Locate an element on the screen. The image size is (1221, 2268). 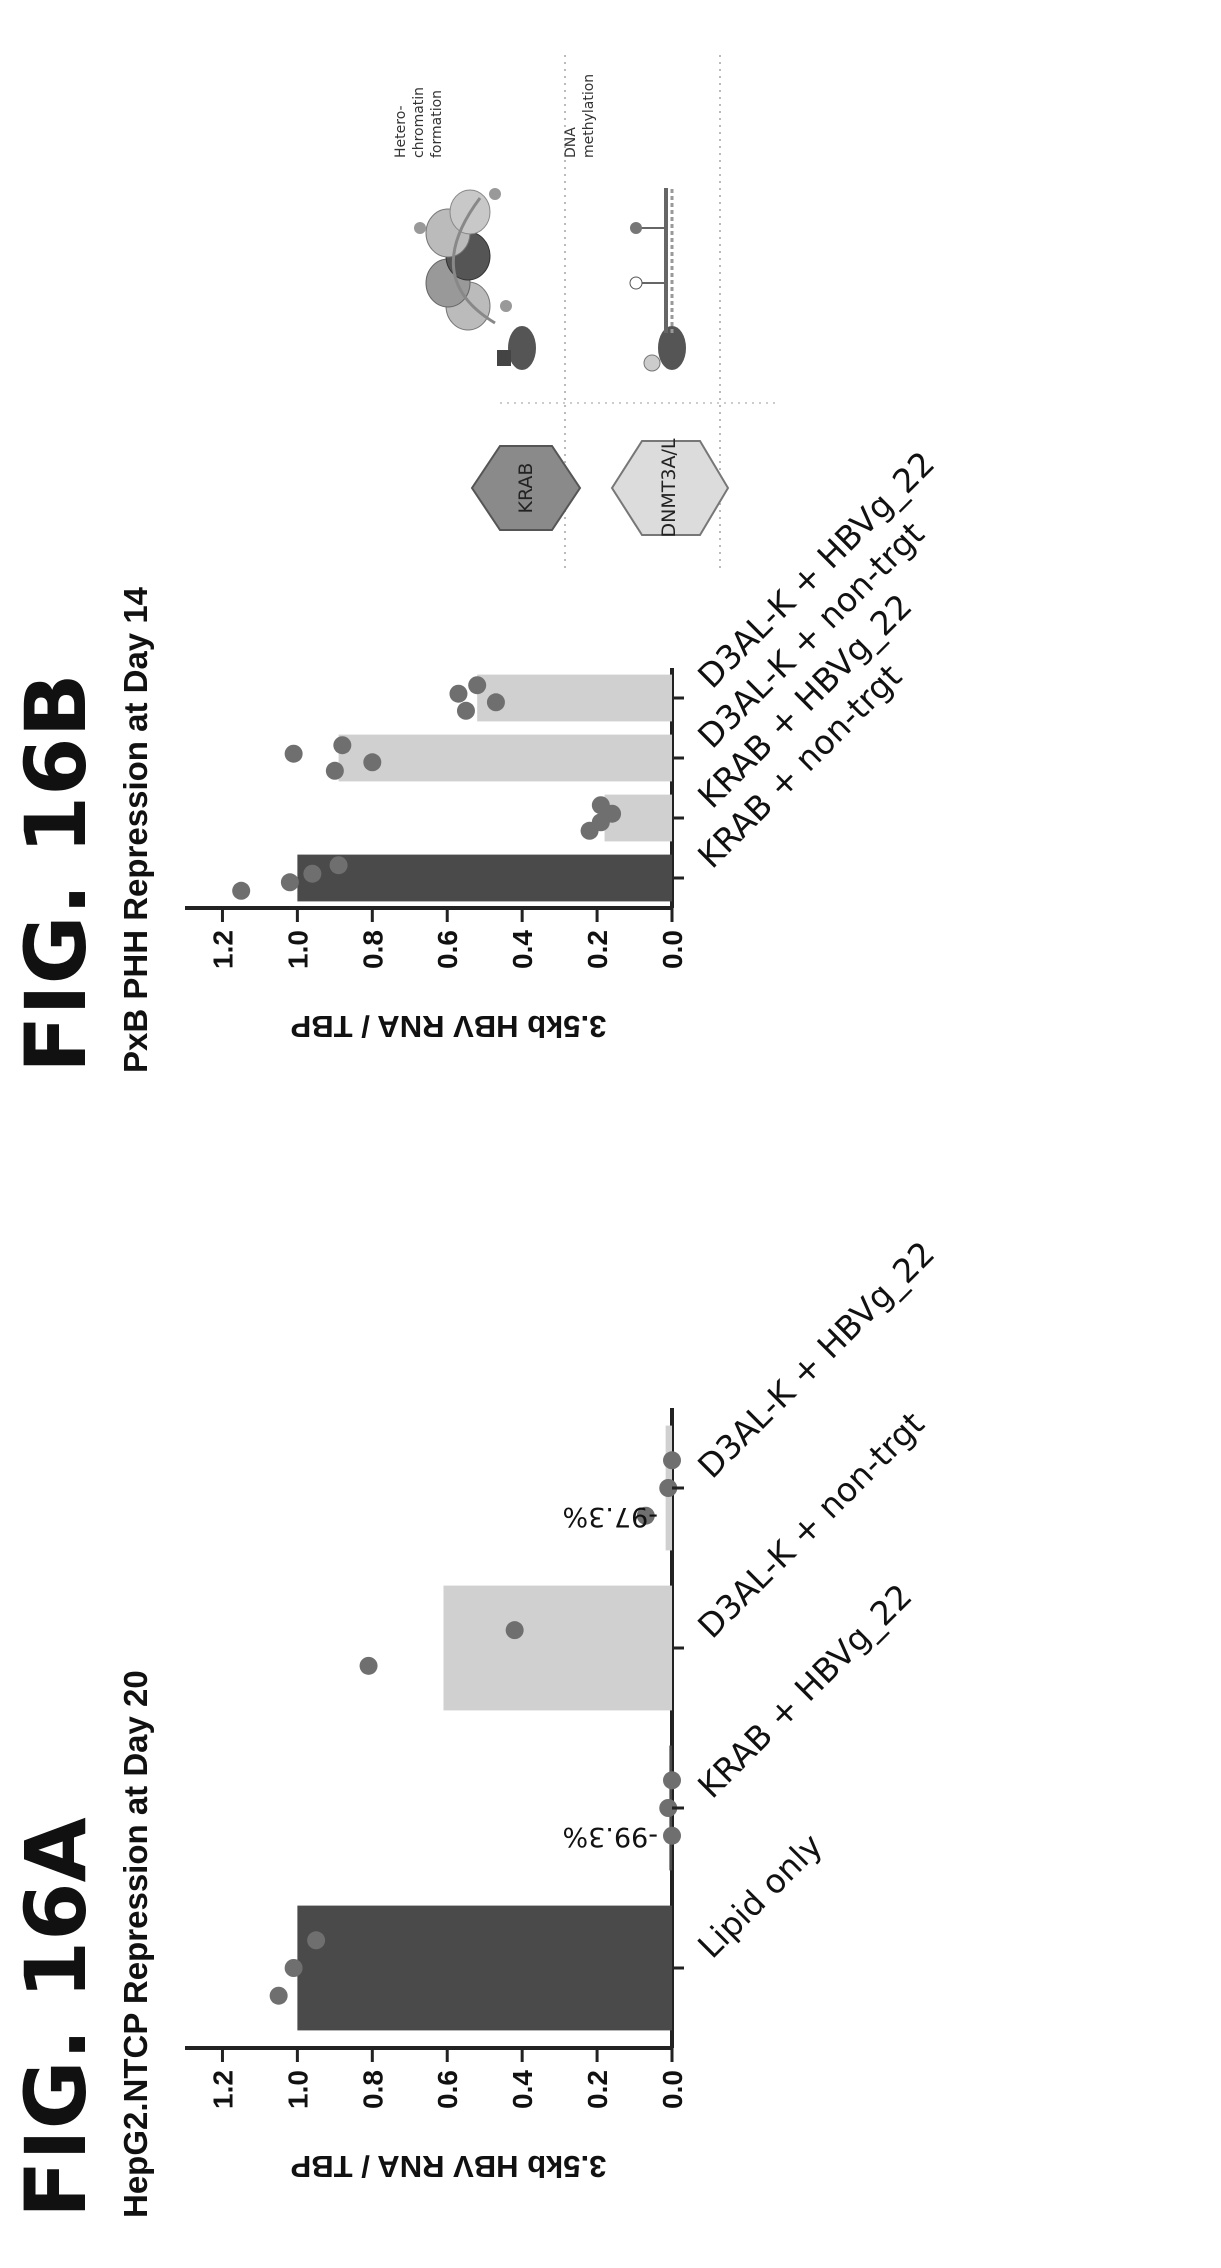
chart-a-category-label: Lipid only is located at coordinates (760, 1896).